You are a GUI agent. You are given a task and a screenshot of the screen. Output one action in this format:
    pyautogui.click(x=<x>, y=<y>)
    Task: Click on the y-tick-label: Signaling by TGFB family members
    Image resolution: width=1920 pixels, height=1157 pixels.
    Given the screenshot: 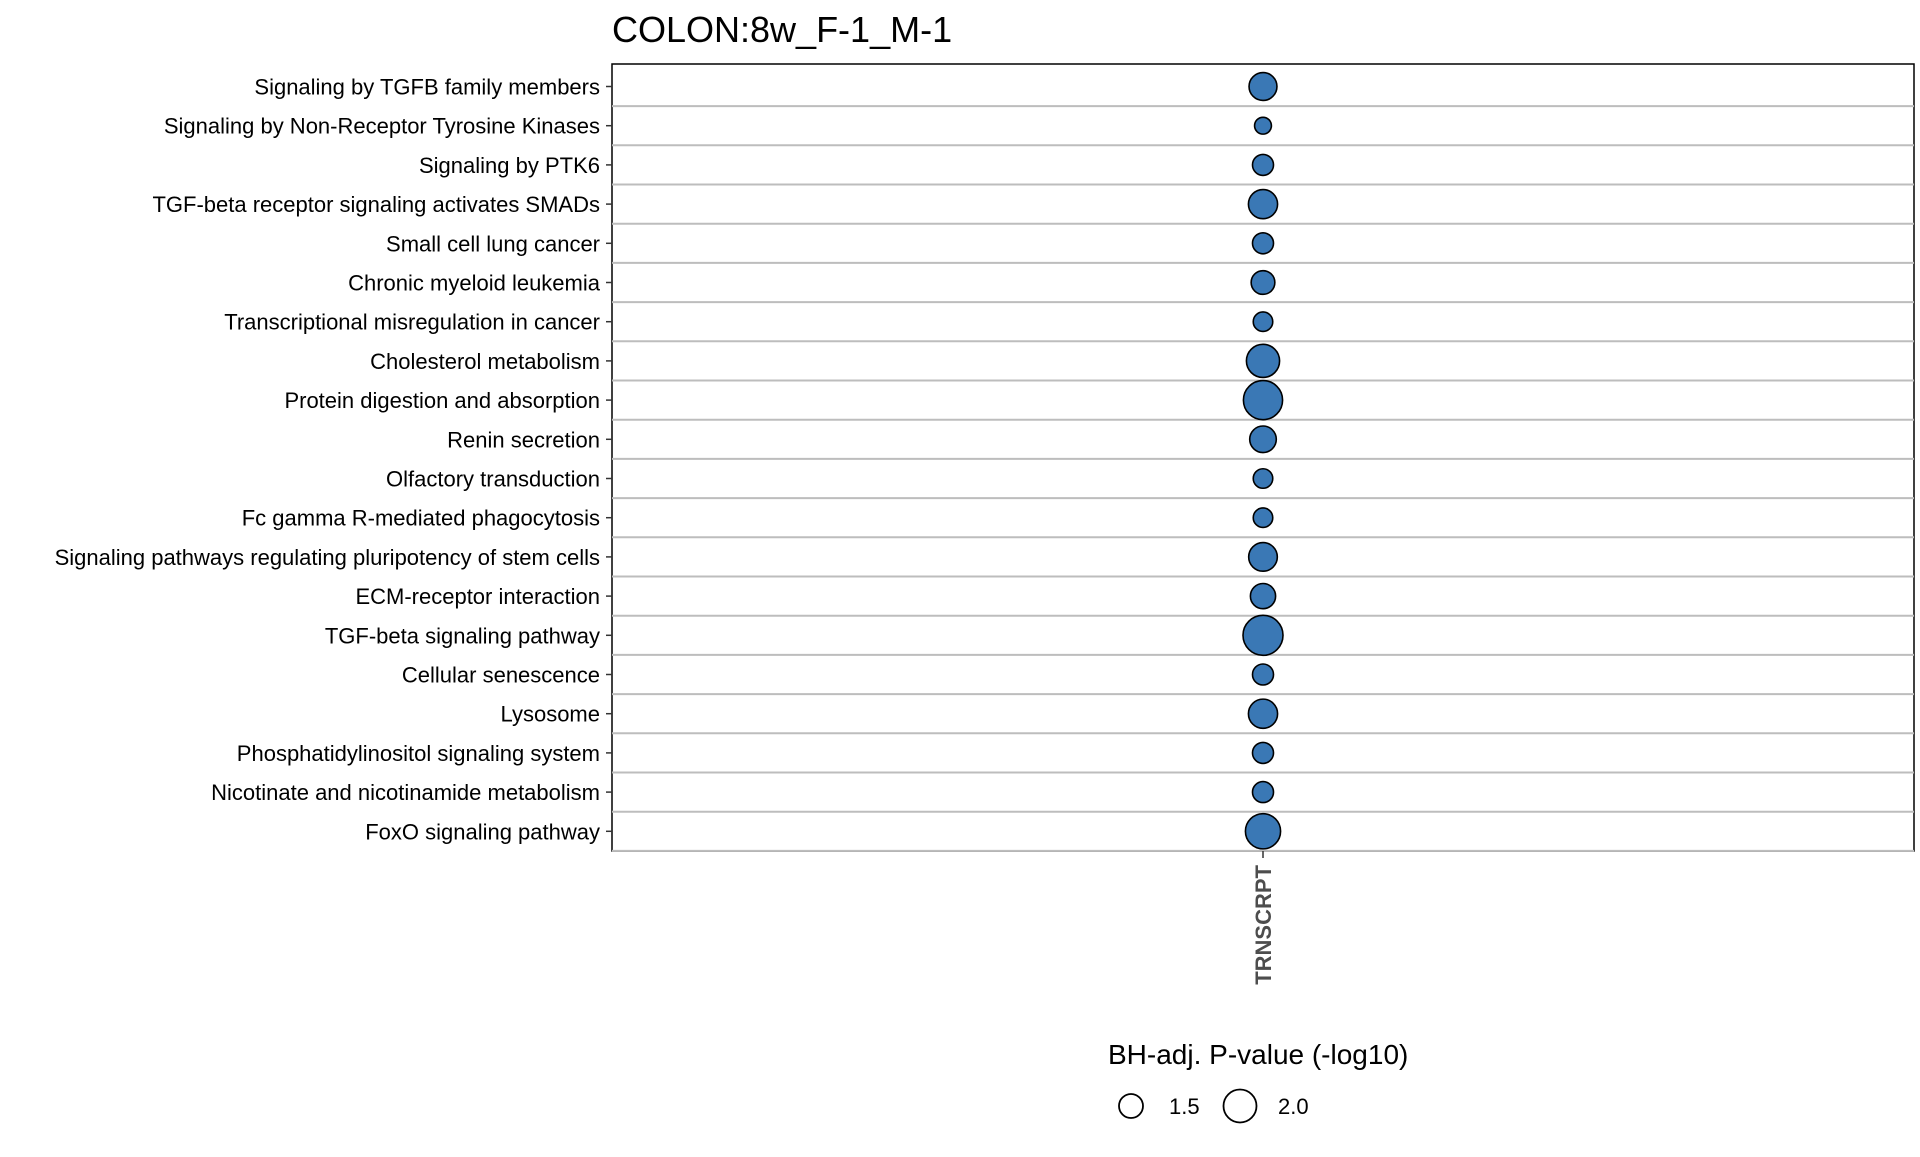 What is the action you would take?
    pyautogui.click(x=427, y=87)
    